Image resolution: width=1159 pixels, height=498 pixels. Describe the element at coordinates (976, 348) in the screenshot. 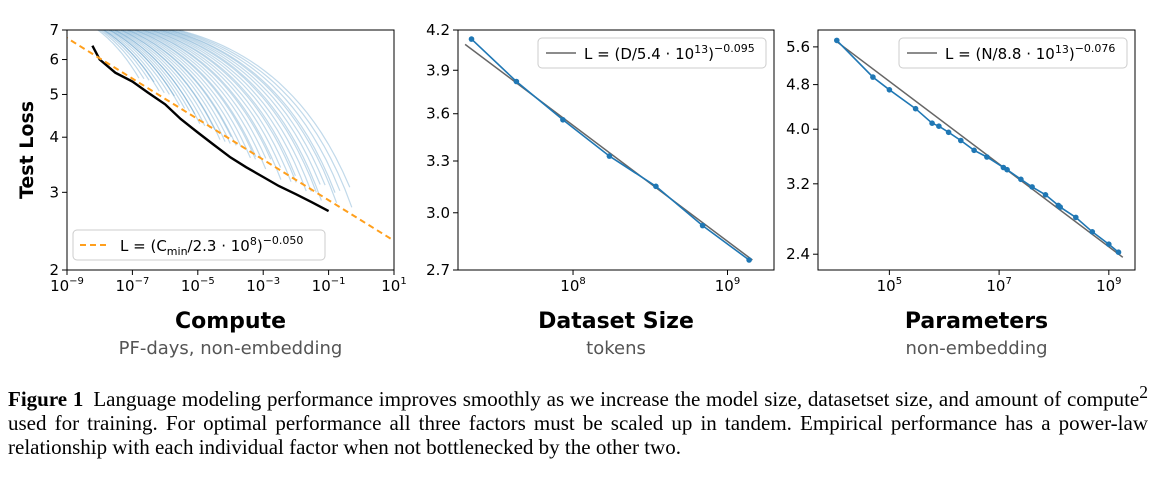

I see `x-axis-subtitle: non-embedding` at that location.